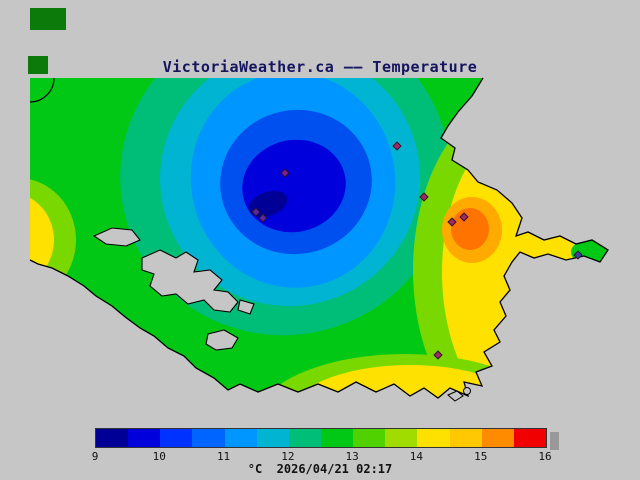  I want to click on colorbar, so click(321, 438).